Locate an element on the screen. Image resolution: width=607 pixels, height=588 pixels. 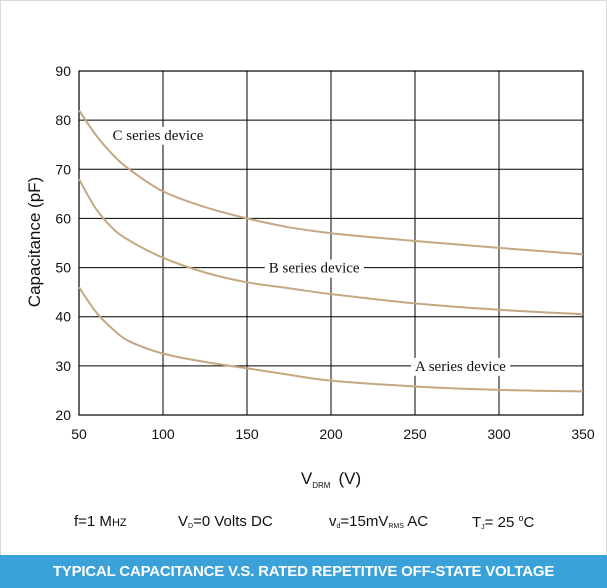
vac-sub: d is located at coordinates (338, 526).